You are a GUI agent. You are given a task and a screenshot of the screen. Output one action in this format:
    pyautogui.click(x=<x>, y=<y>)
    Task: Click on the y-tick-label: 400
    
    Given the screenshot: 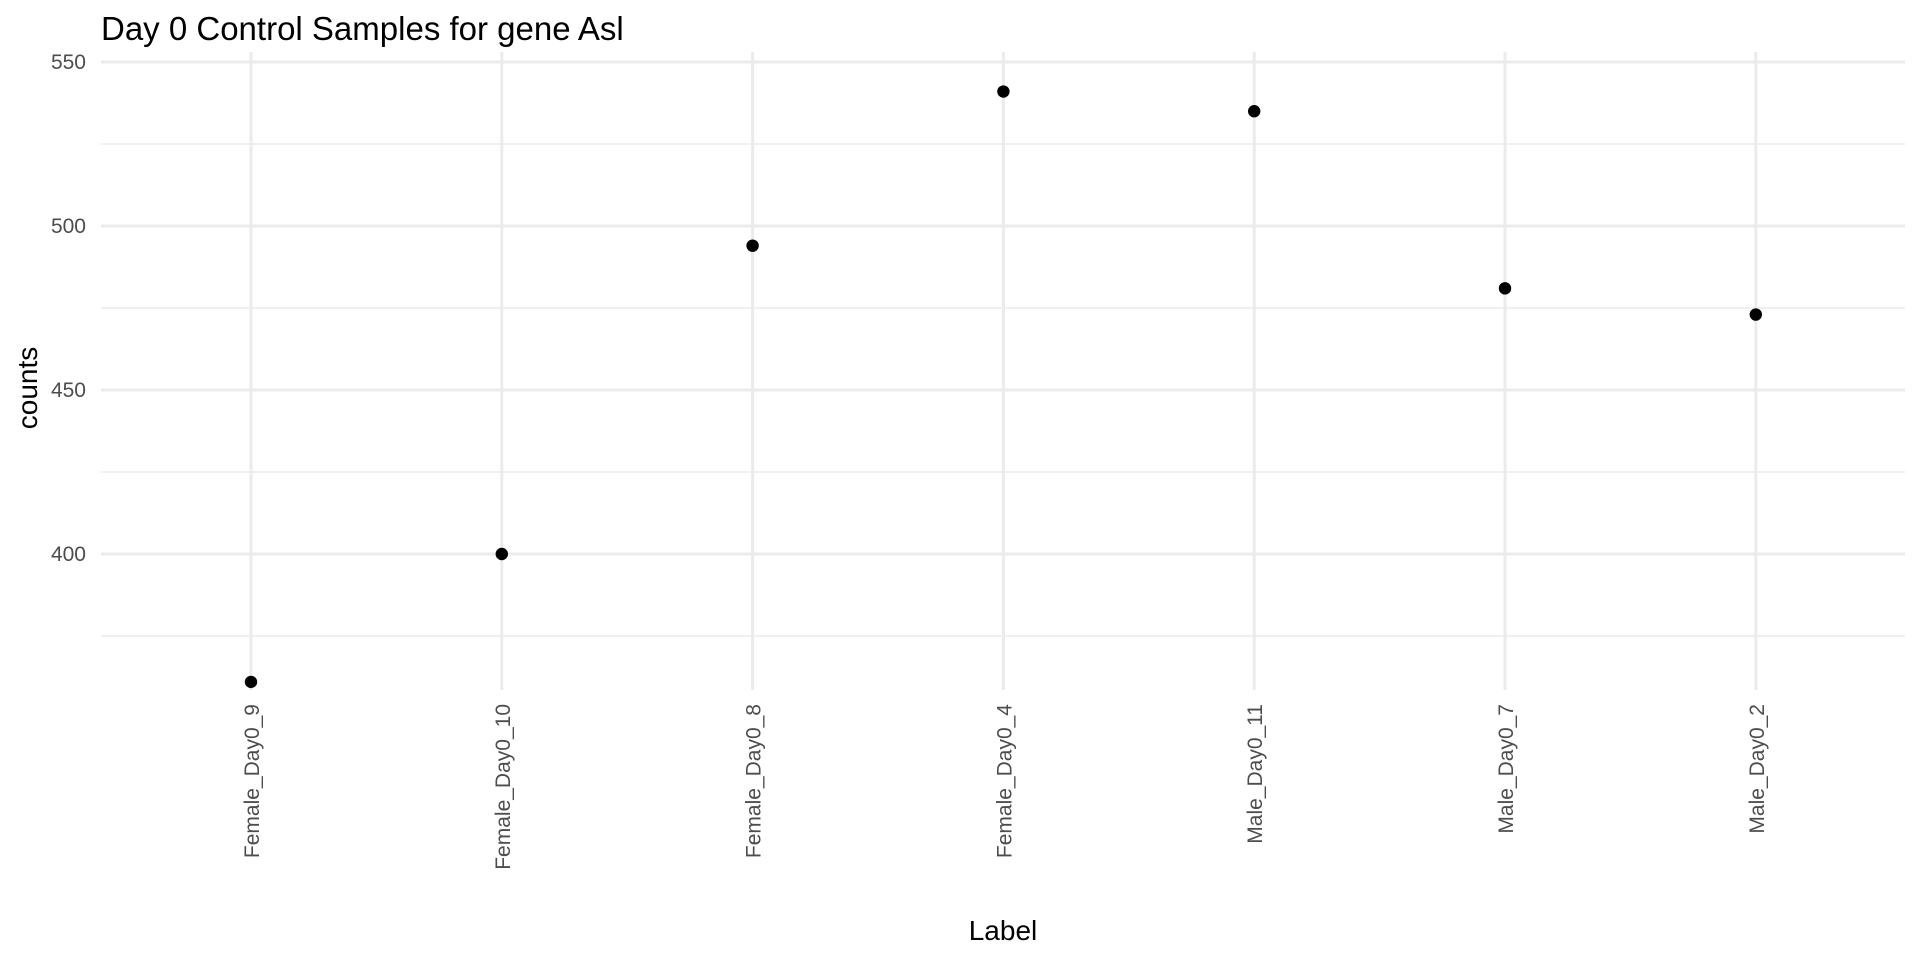 What is the action you would take?
    pyautogui.click(x=68, y=554)
    